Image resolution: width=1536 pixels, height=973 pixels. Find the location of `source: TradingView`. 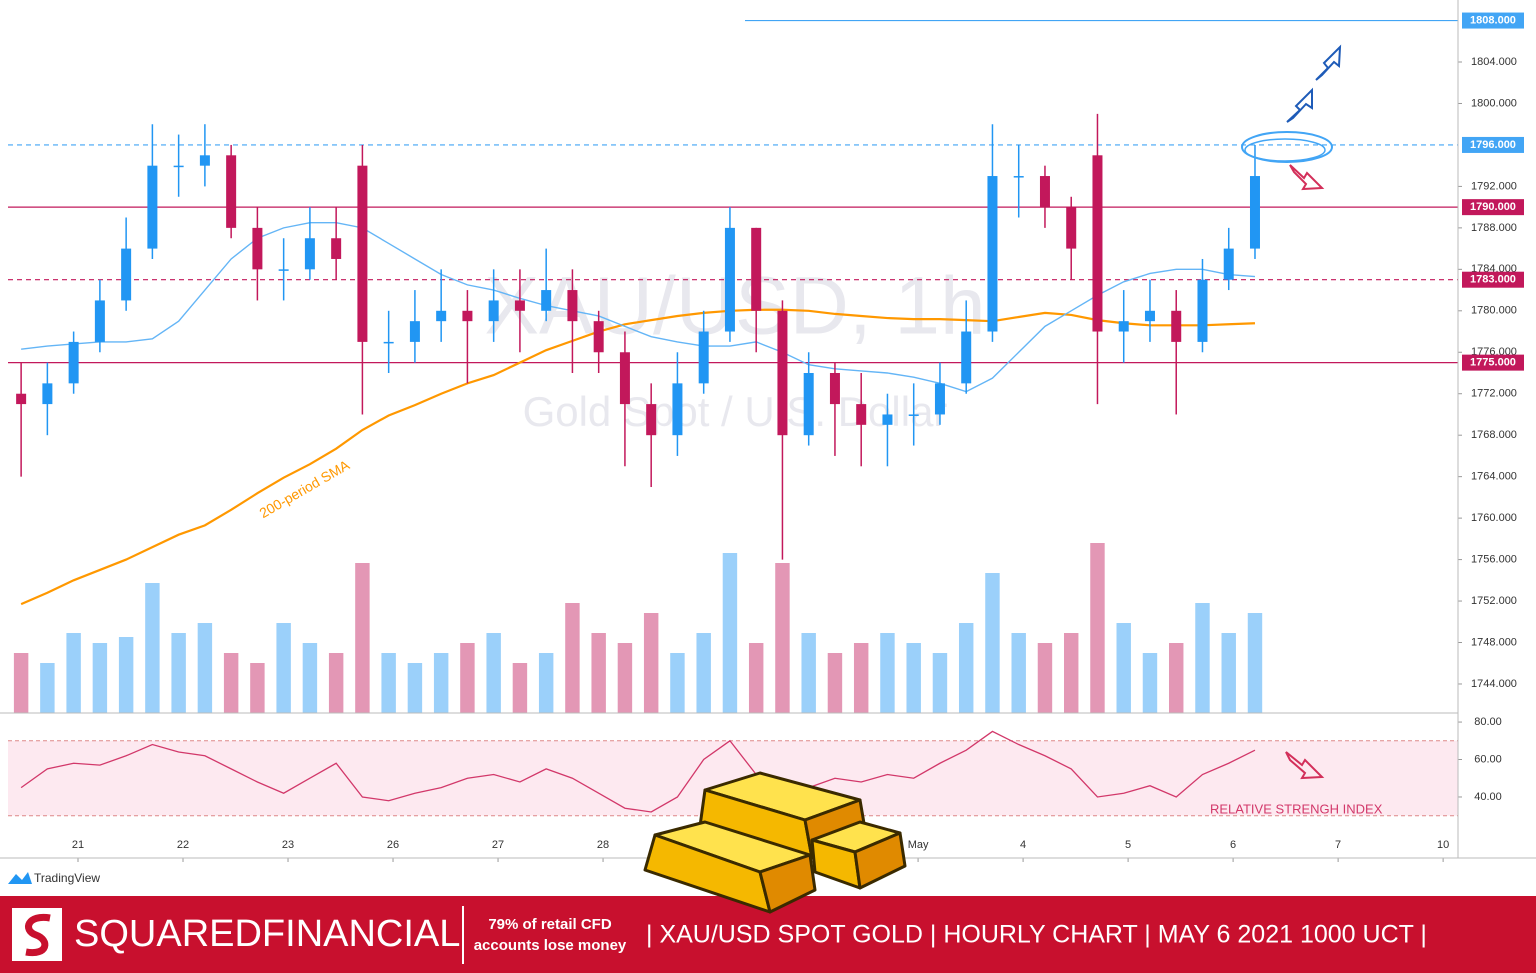

source: TradingView is located at coordinates (67, 878).